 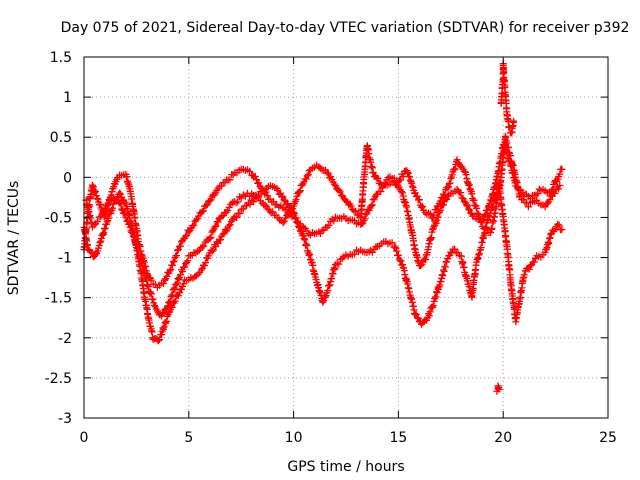 What do you see at coordinates (65, 259) in the screenshot?
I see `y-tick-label: -1` at bounding box center [65, 259].